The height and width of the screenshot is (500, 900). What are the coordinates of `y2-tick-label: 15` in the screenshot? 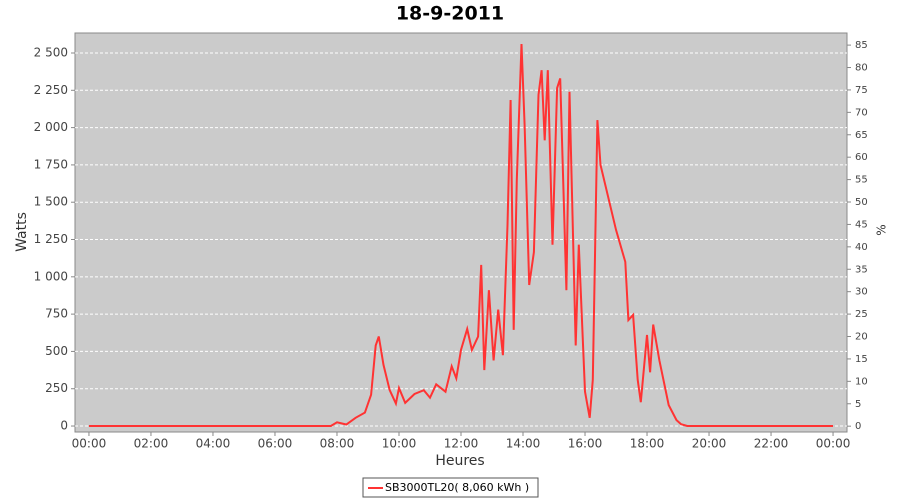 It's located at (861, 359).